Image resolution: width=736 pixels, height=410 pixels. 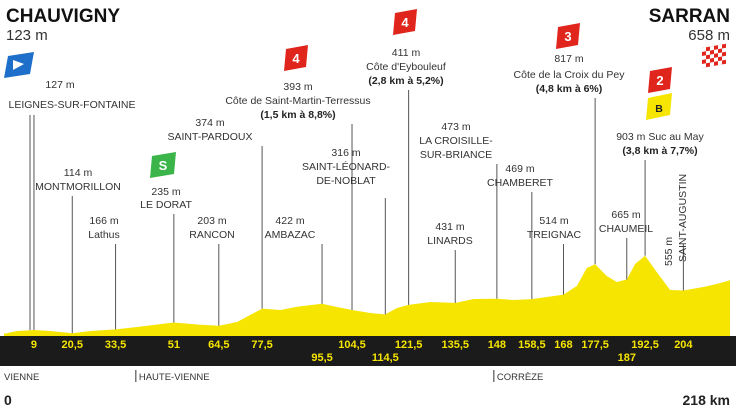 I want to click on km-label: 204, so click(x=683, y=345).